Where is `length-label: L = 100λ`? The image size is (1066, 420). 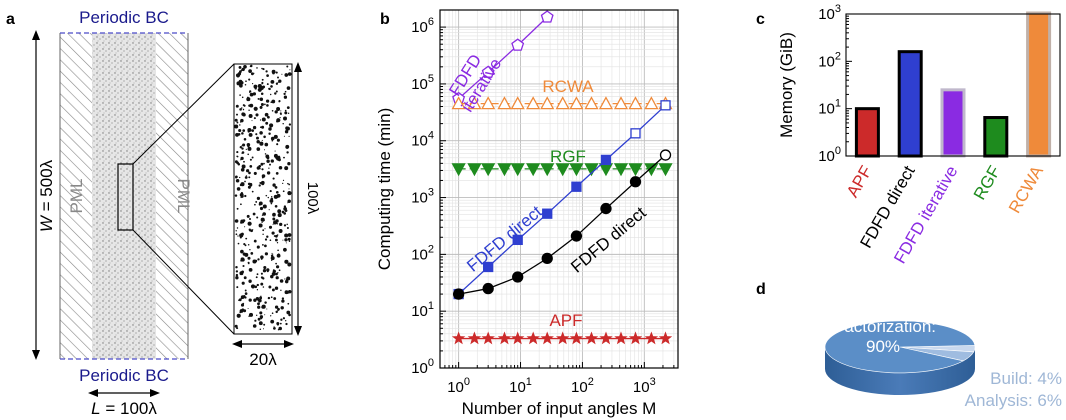
length-label: L = 100λ is located at coordinates (124, 408).